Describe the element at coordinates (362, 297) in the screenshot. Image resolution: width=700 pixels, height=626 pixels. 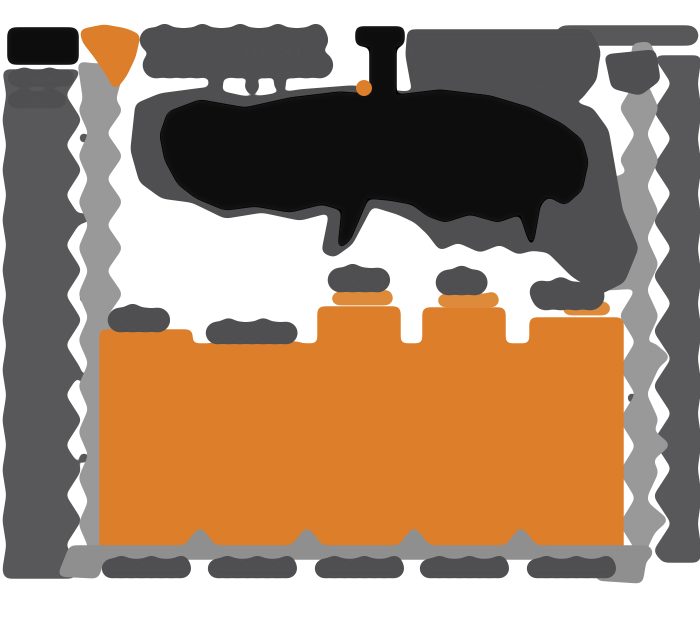
I see `bar-3-value-label` at that location.